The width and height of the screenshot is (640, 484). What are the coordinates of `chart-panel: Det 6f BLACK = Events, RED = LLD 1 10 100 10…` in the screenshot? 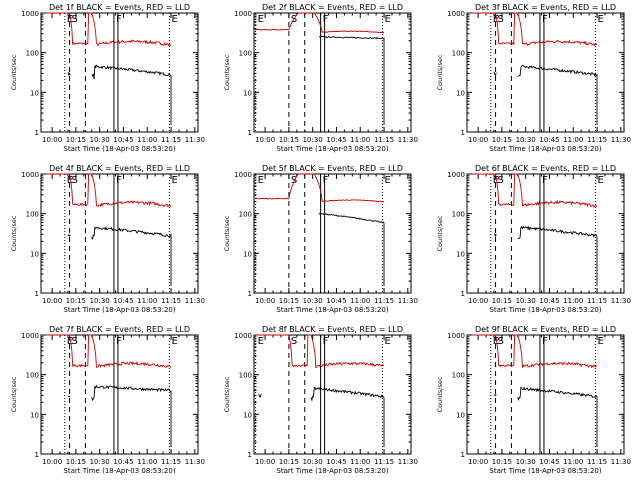 It's located at (533, 239).